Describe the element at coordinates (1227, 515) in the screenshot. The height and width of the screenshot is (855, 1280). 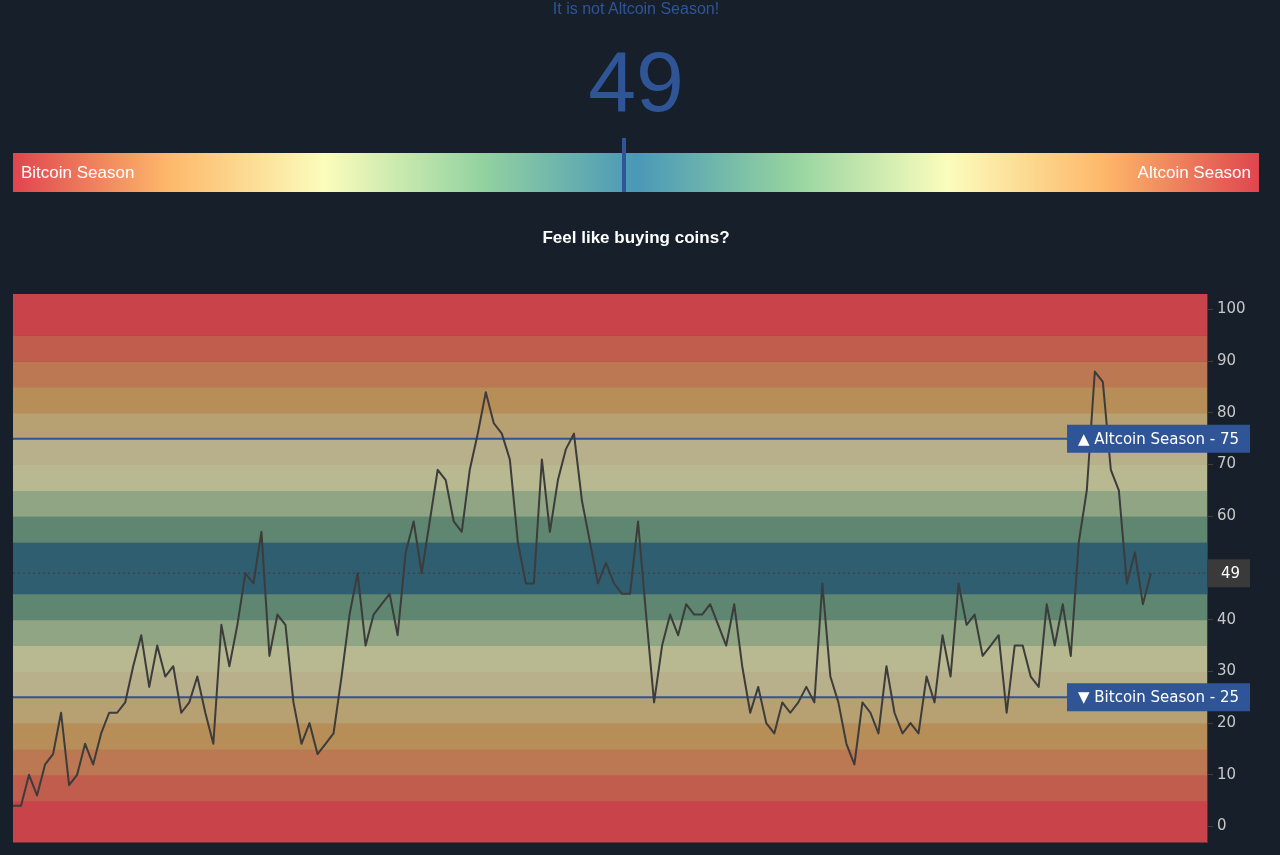
I see `y-tick-label: 60` at that location.